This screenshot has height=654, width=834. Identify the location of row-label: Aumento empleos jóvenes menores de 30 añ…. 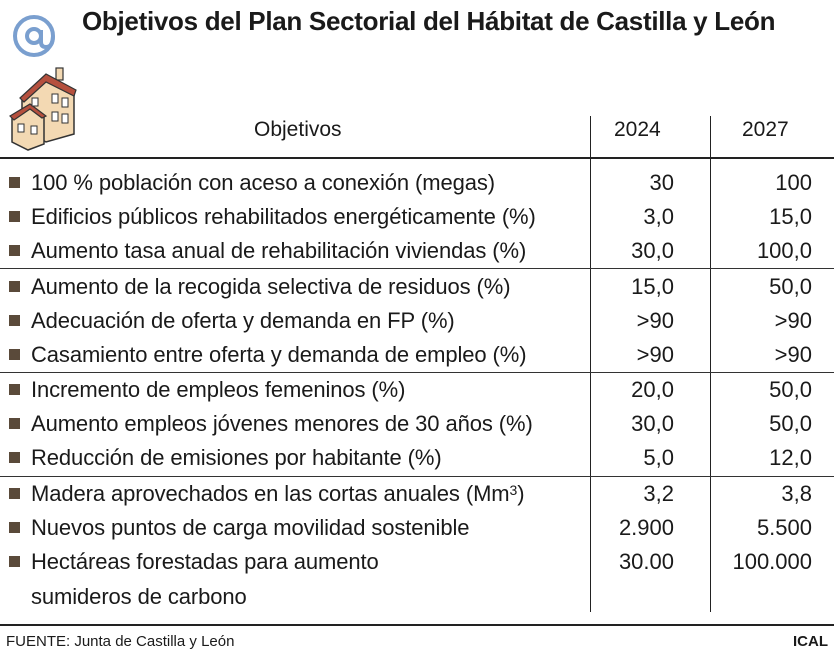
(282, 423).